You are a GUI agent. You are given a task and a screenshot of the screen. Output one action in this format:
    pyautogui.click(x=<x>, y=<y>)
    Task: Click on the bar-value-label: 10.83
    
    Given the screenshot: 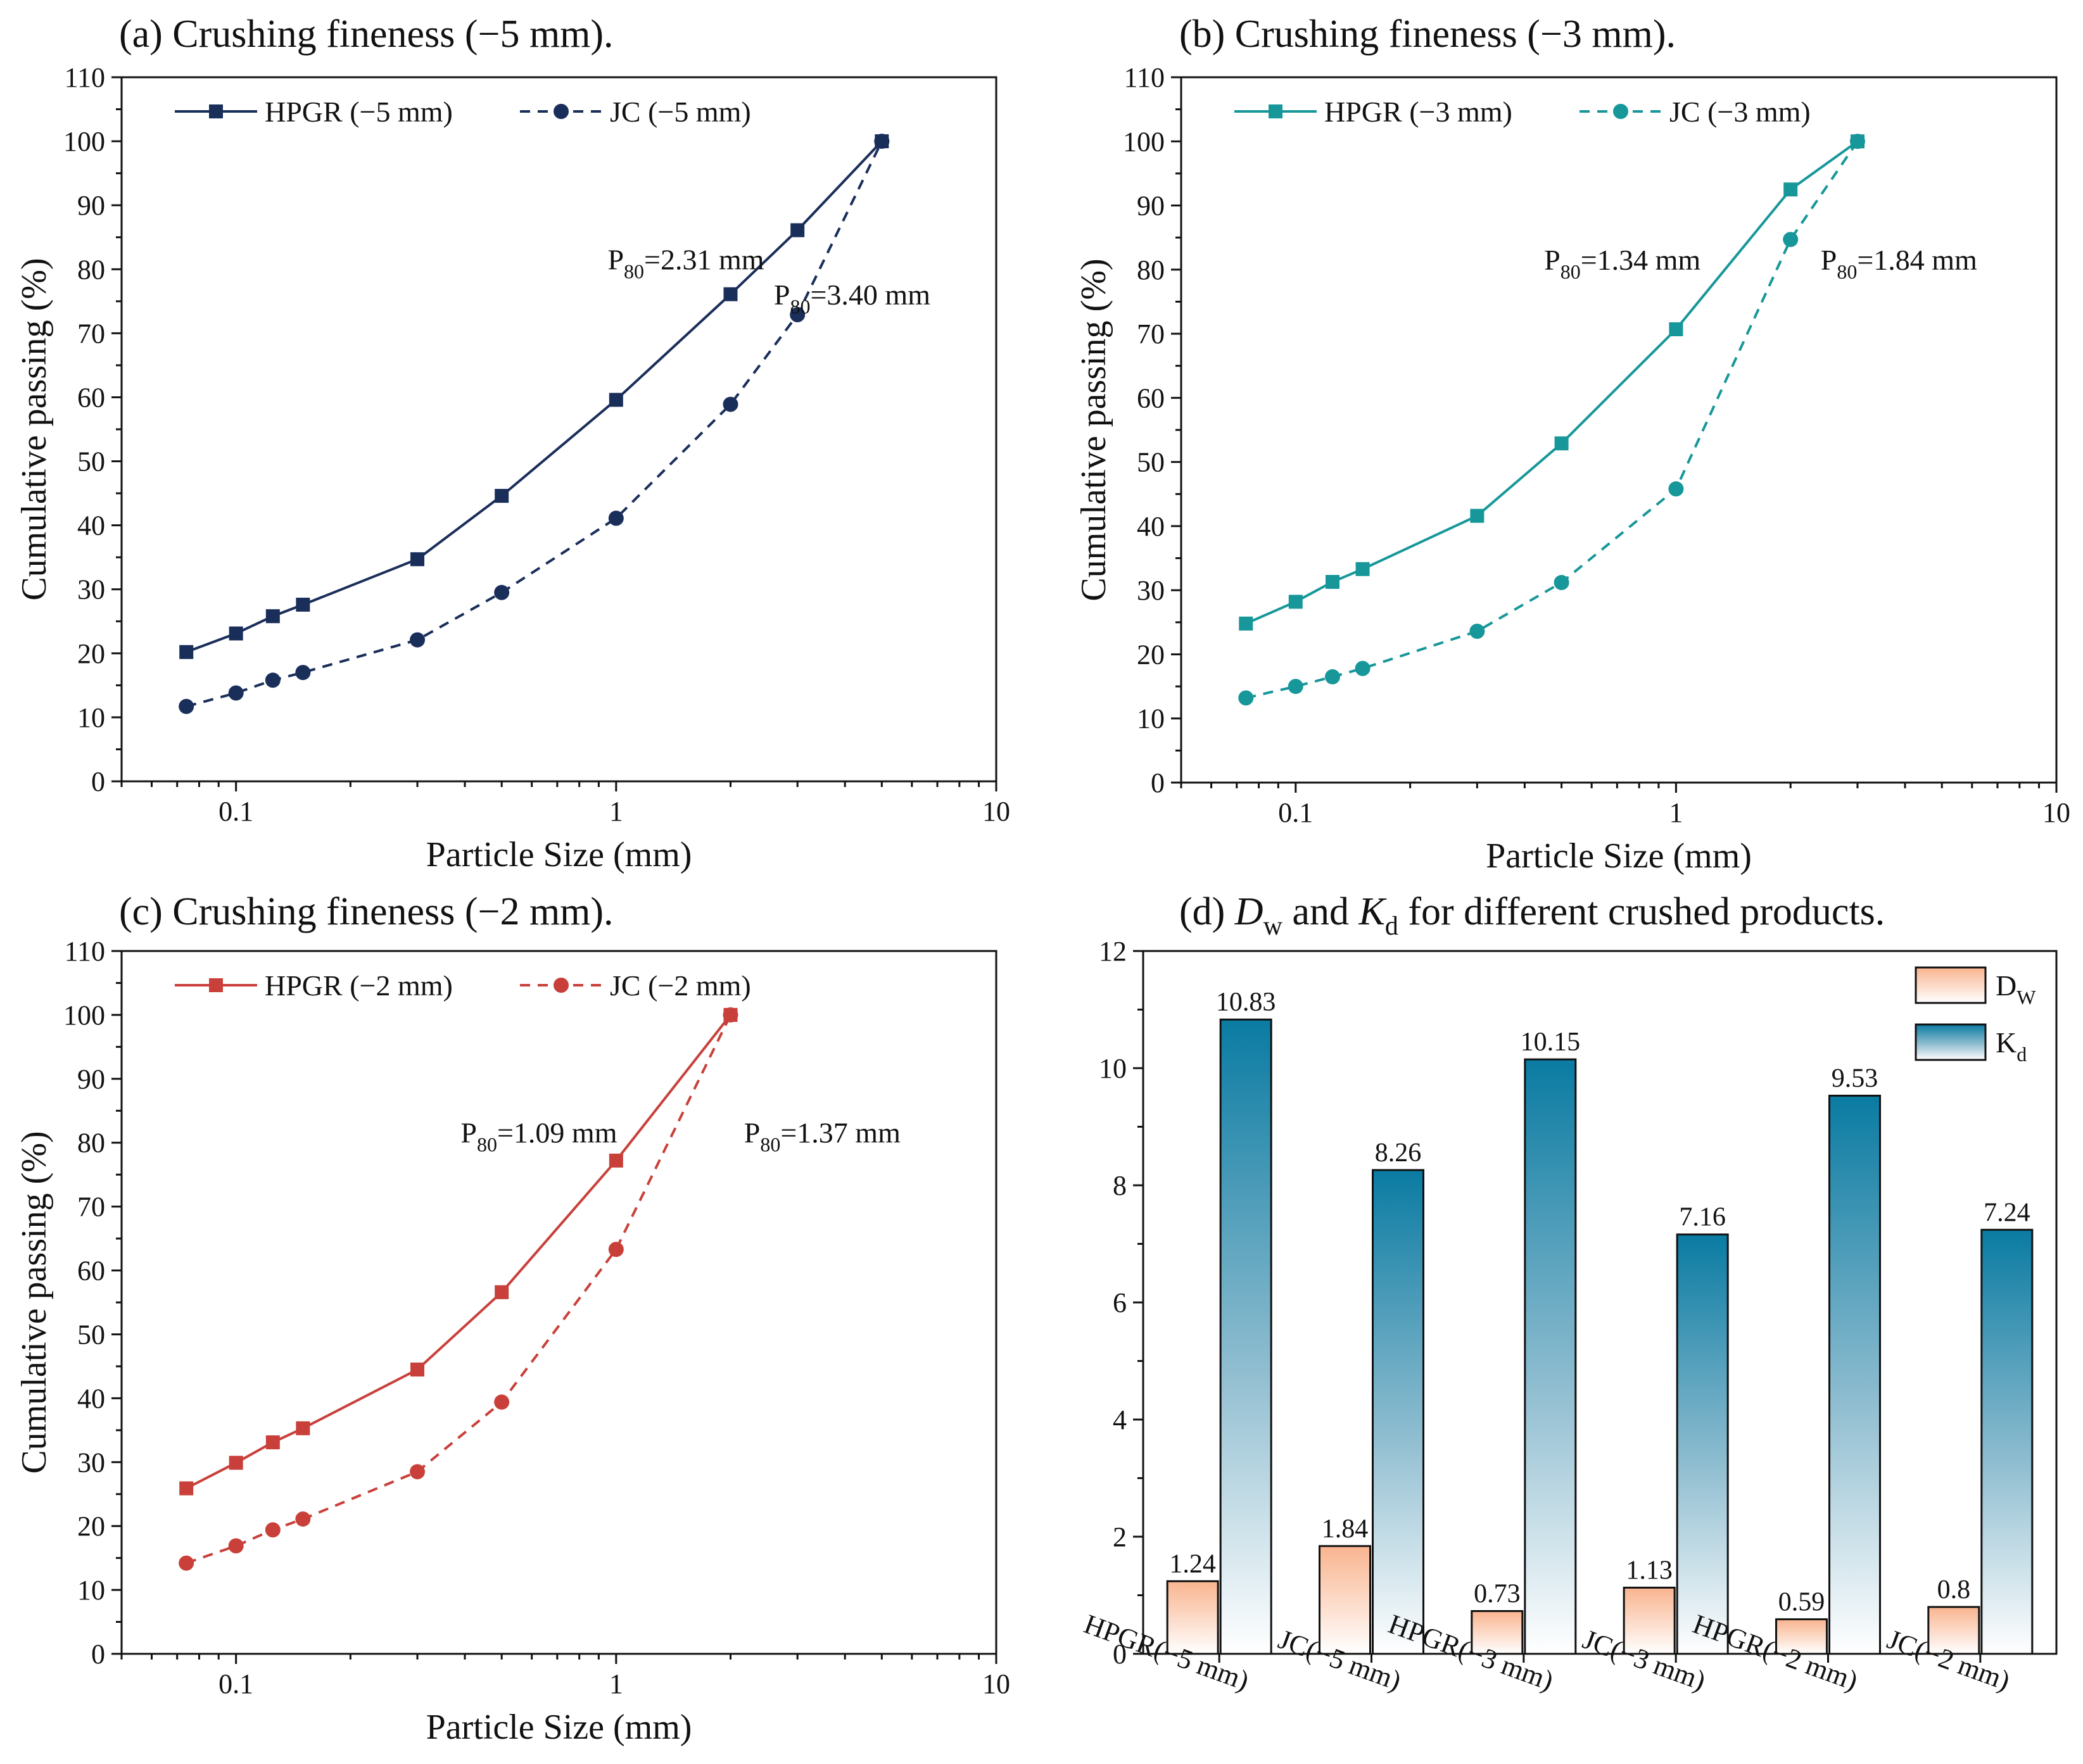 What is the action you would take?
    pyautogui.click(x=1246, y=1002)
    